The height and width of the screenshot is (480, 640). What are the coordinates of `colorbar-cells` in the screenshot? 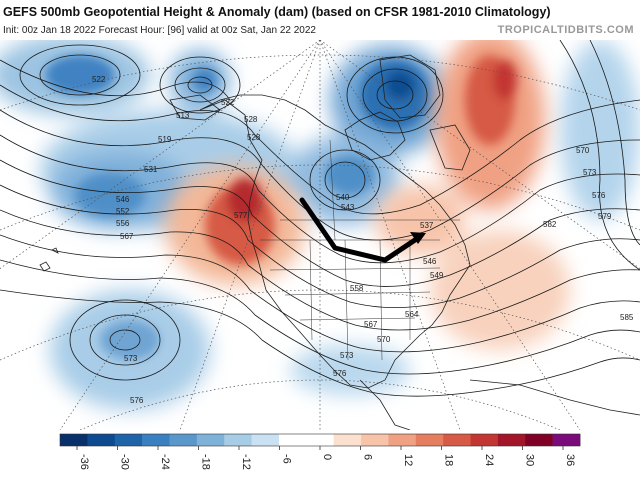 It's located at (320, 440).